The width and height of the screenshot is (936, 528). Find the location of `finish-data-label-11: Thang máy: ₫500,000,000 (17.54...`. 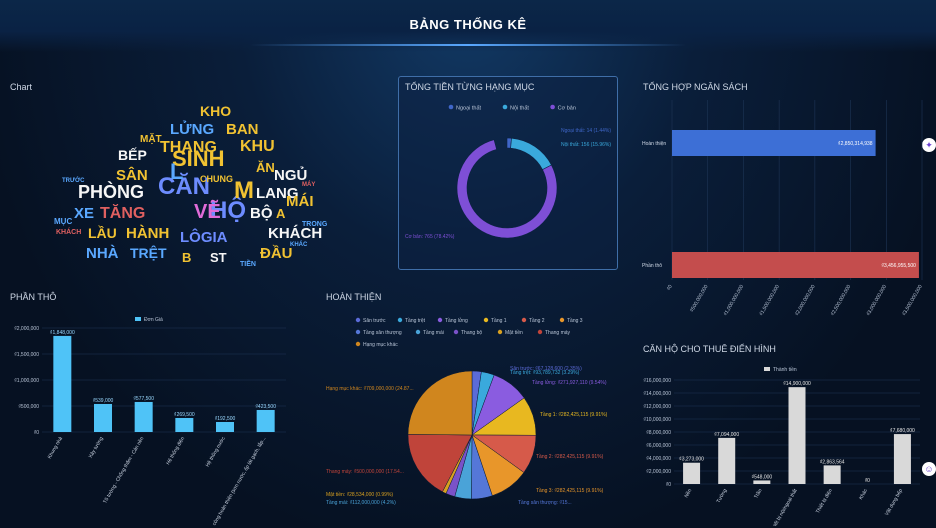

finish-data-label-11: Thang máy: ₫500,000,000 (17.54... is located at coordinates (365, 472).